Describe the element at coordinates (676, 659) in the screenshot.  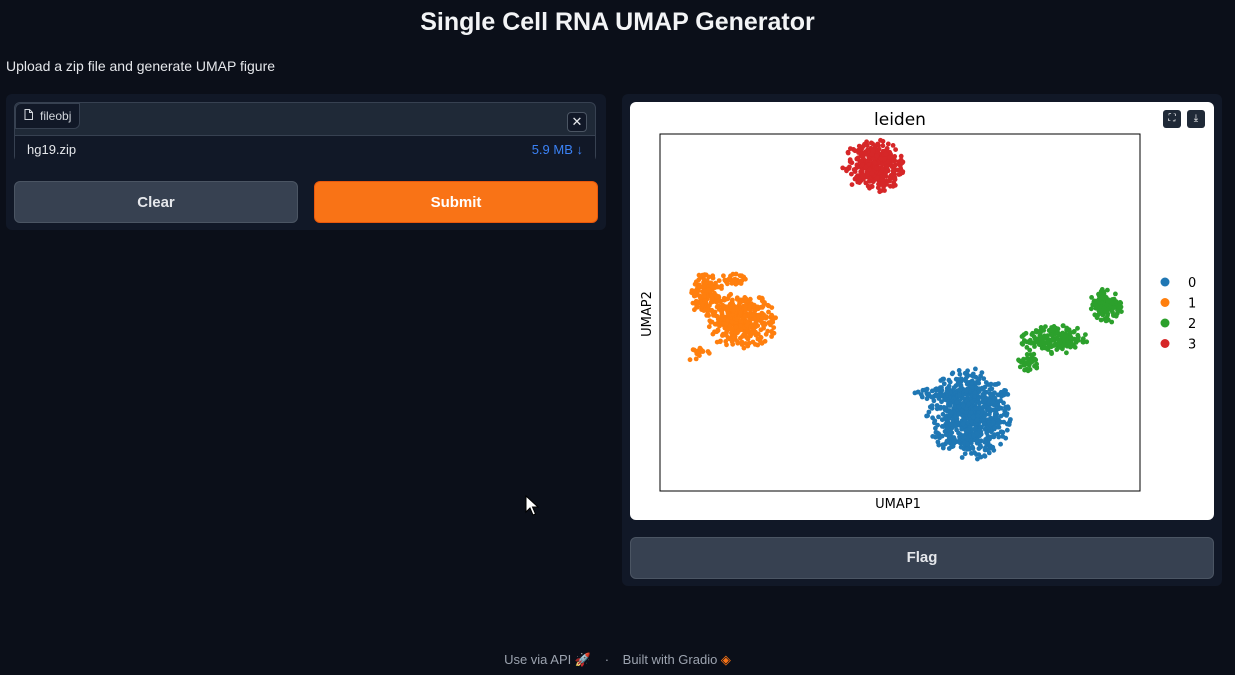
I see `built-with-gradio-link: Built with Gradio ◈` at that location.